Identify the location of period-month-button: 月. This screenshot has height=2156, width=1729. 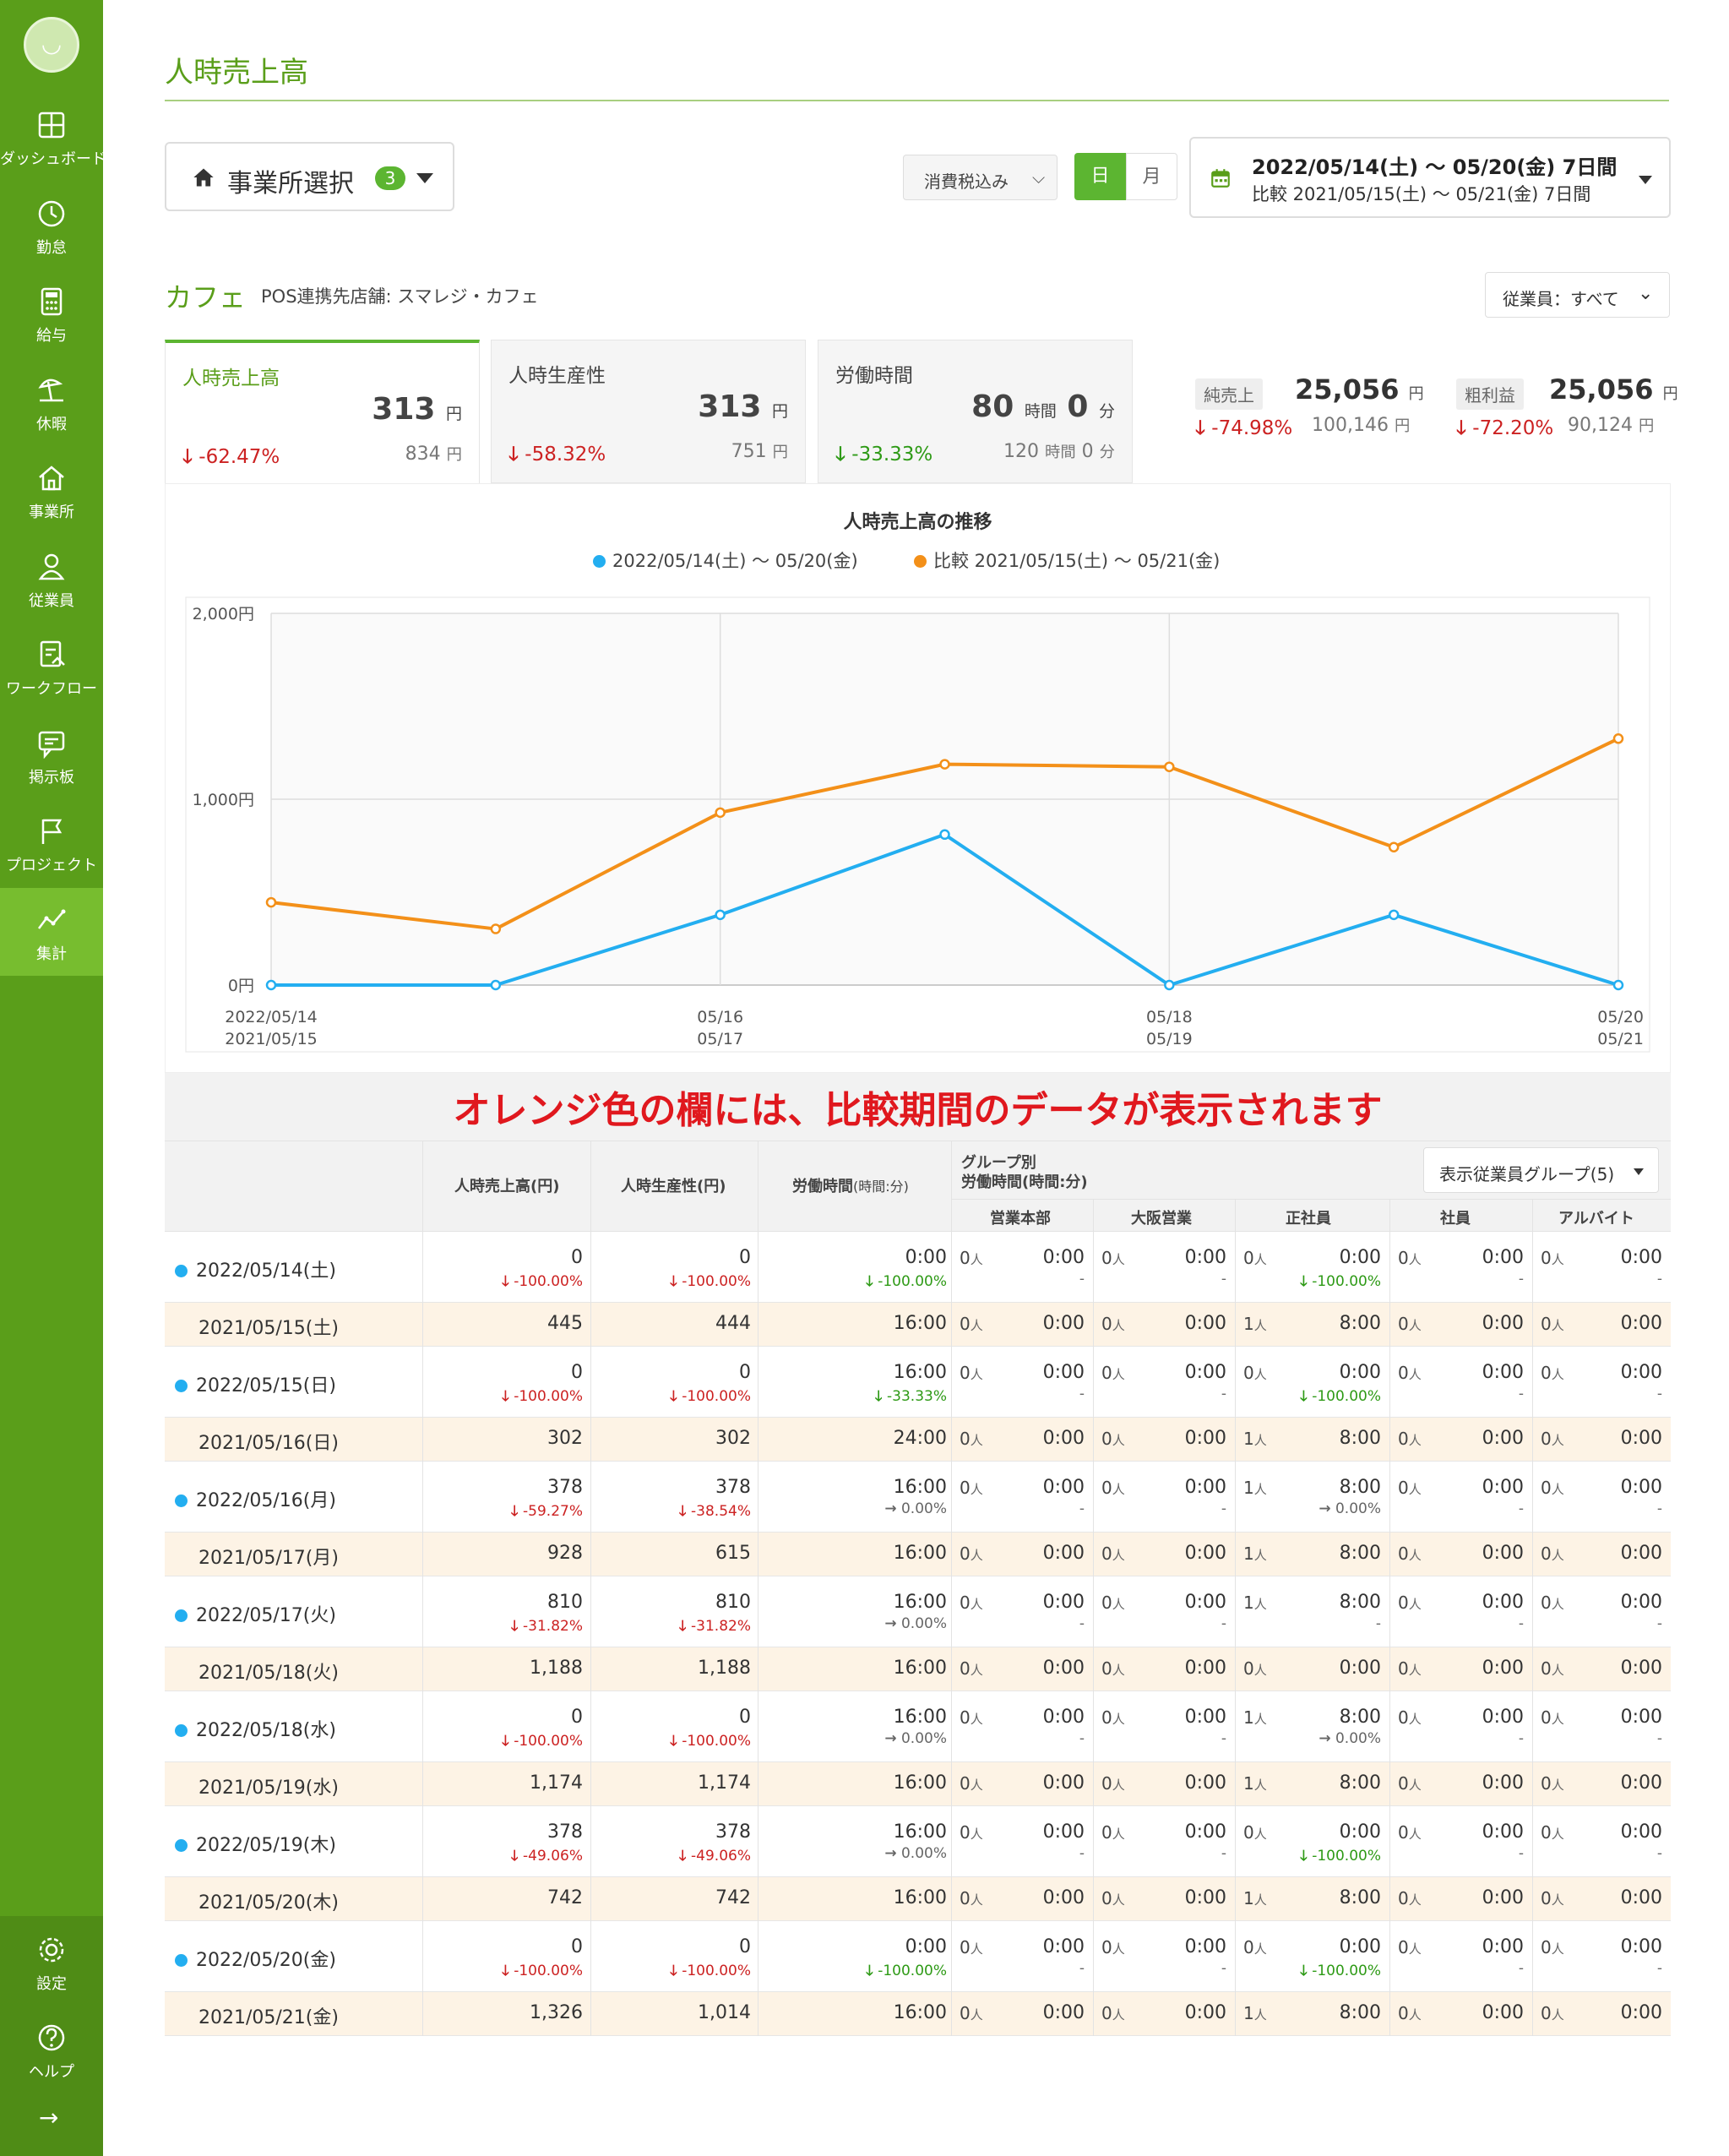
(1151, 176).